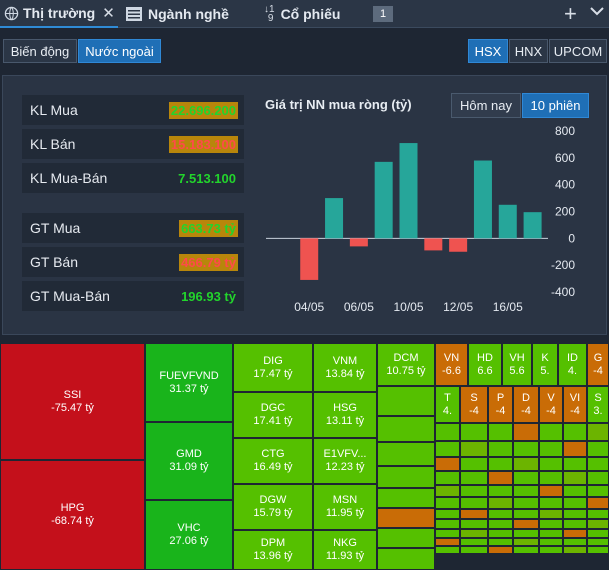 The image size is (609, 570). I want to click on treemap-cell-s: S 3., so click(598, 404).